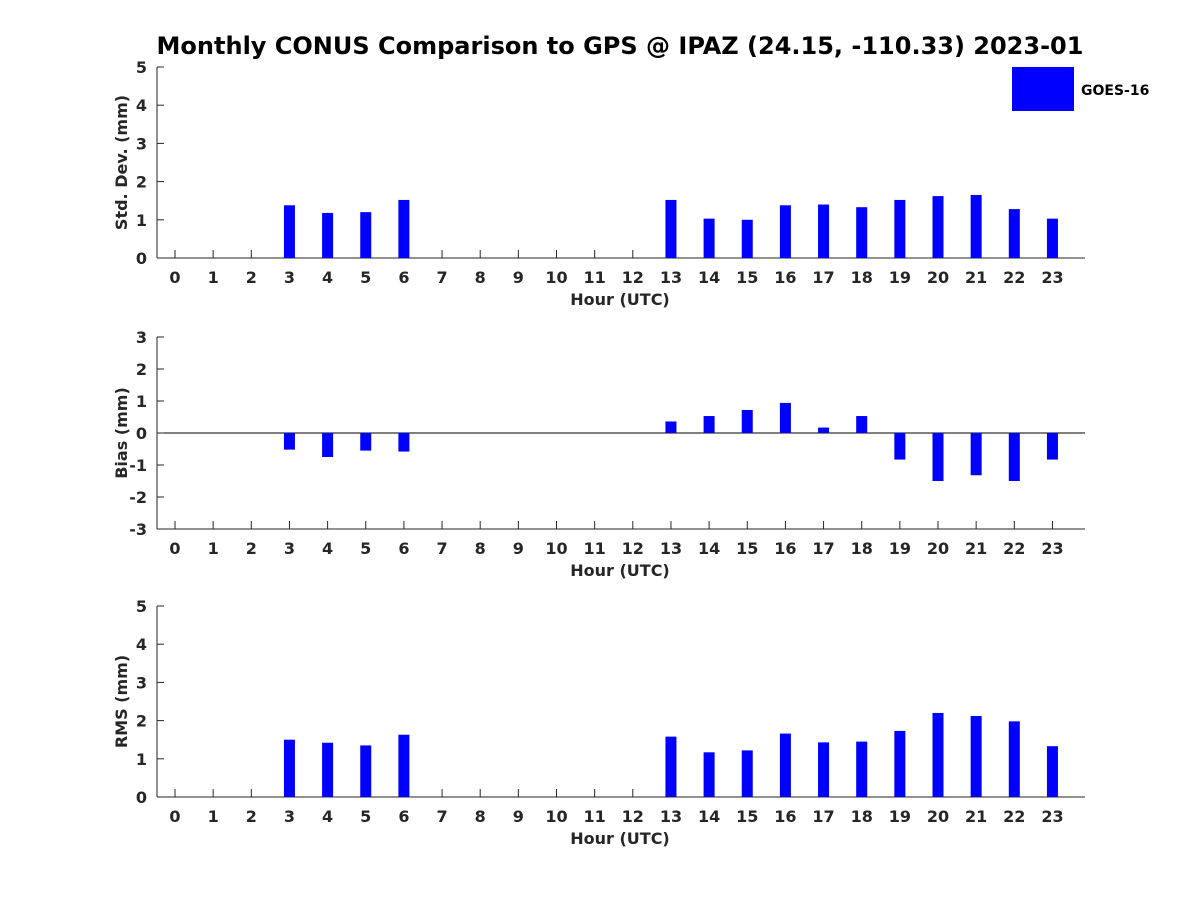  I want to click on legend-swatch-goes16, so click(1043, 89).